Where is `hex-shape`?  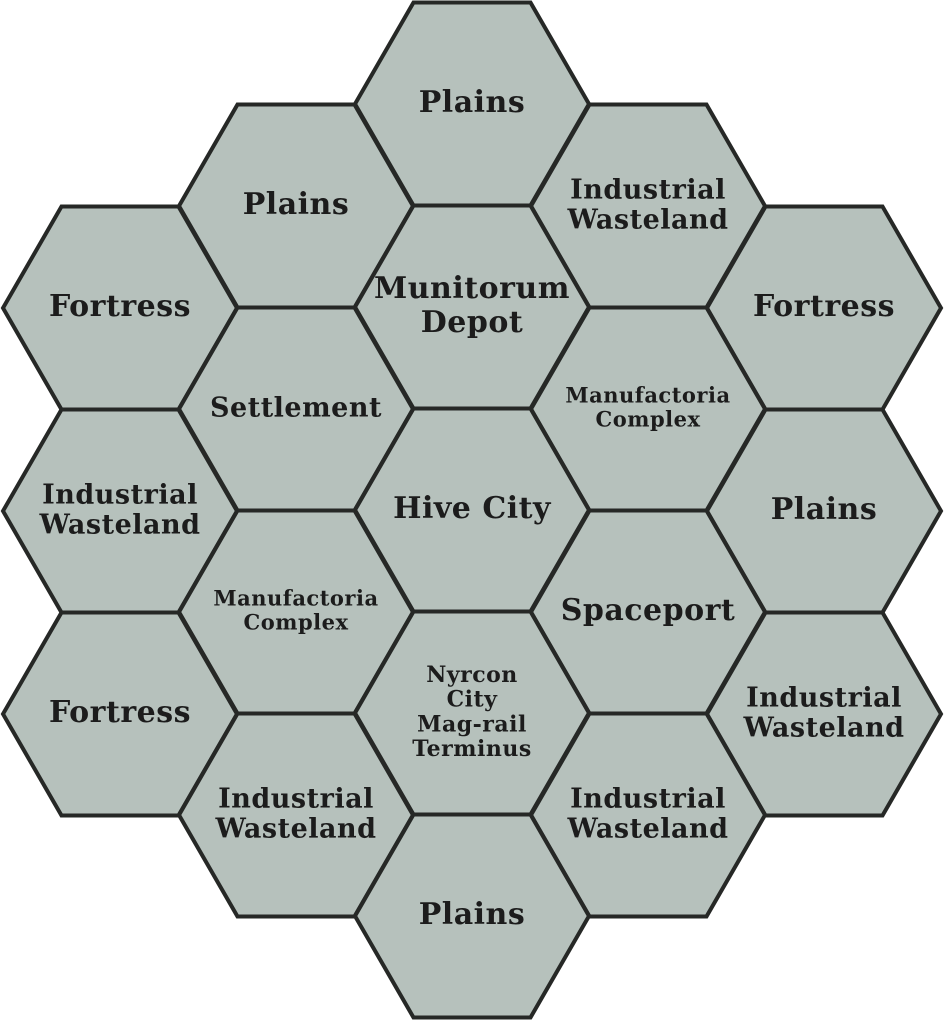 hex-shape is located at coordinates (472, 916).